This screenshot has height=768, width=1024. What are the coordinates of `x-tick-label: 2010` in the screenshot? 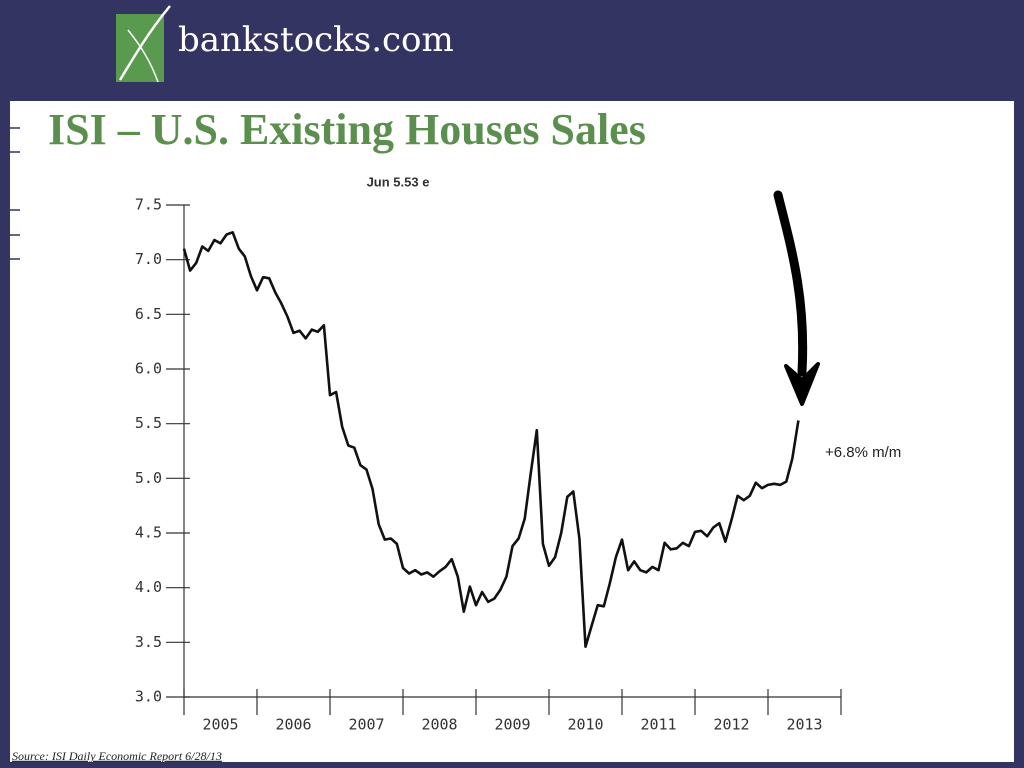 It's located at (585, 725).